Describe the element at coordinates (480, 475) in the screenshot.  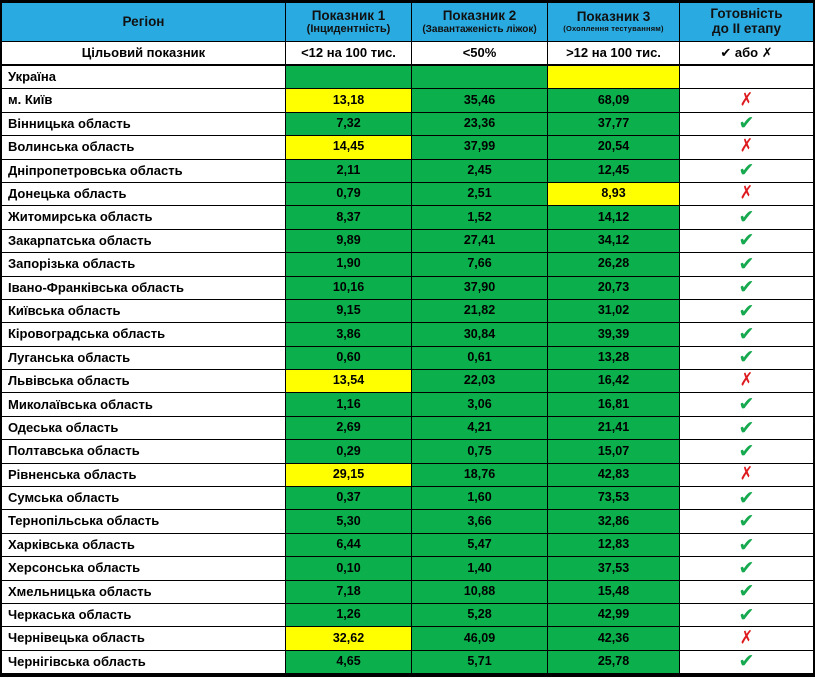
I see `indicator2-value-cell: 18,76` at that location.